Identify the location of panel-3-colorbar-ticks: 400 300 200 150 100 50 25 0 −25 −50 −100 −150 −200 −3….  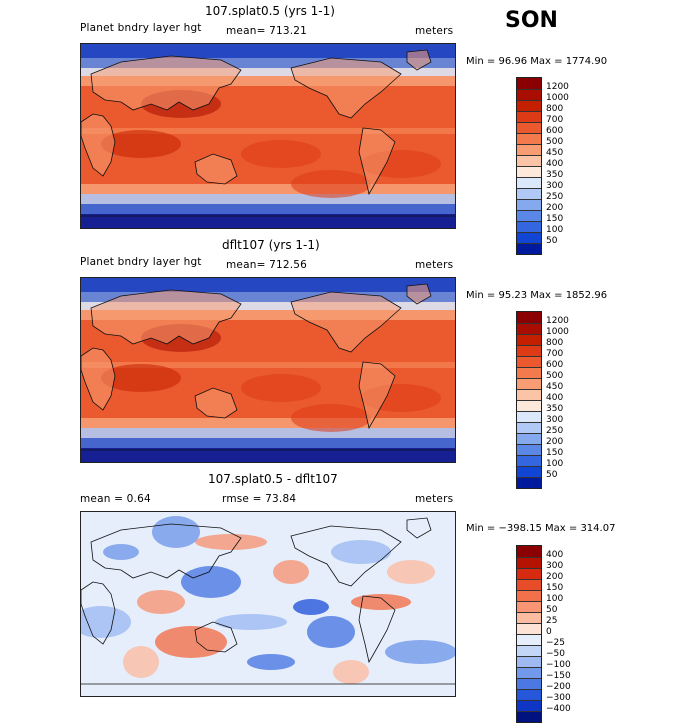
(558, 629).